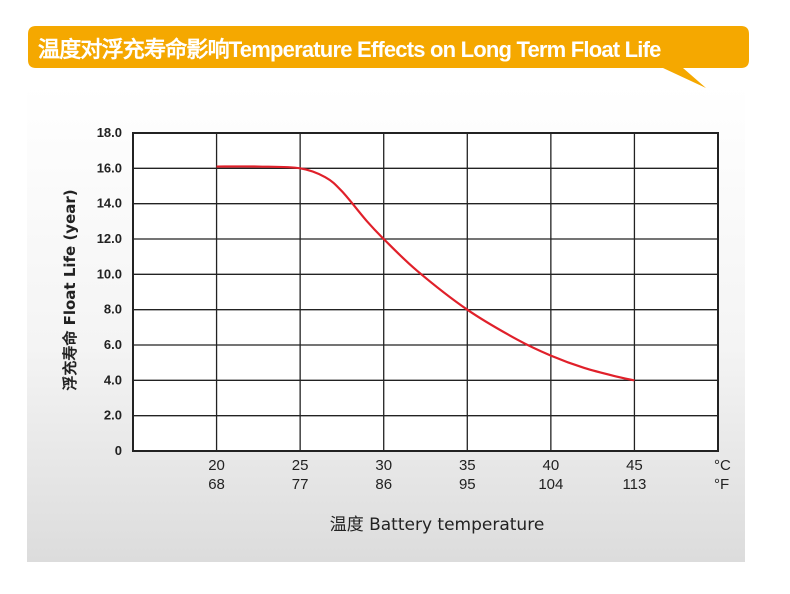  What do you see at coordinates (109, 238) in the screenshot?
I see `y-tick-label: 12.0` at bounding box center [109, 238].